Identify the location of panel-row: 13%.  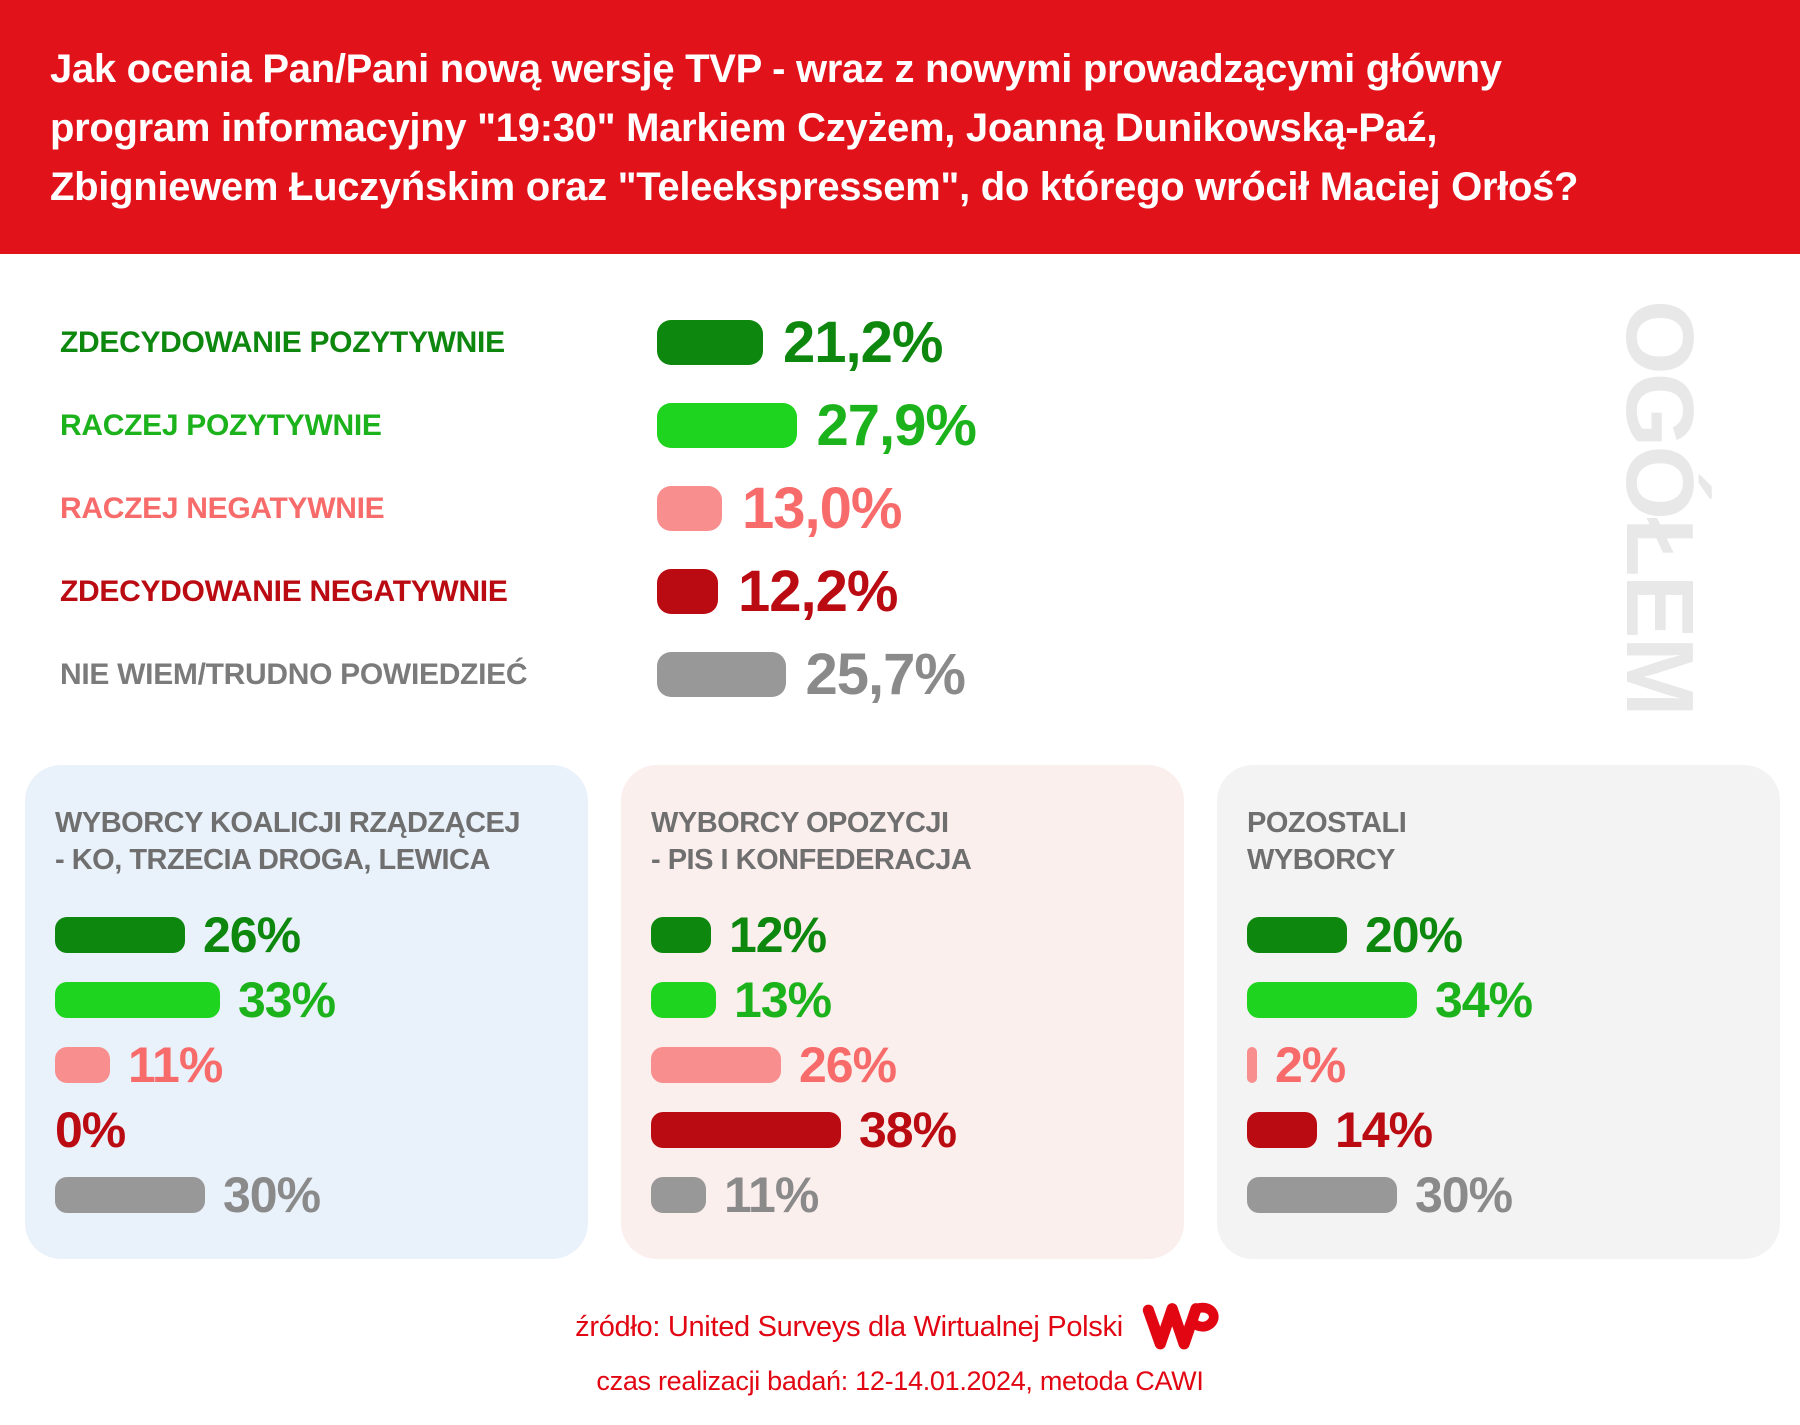
(741, 1000).